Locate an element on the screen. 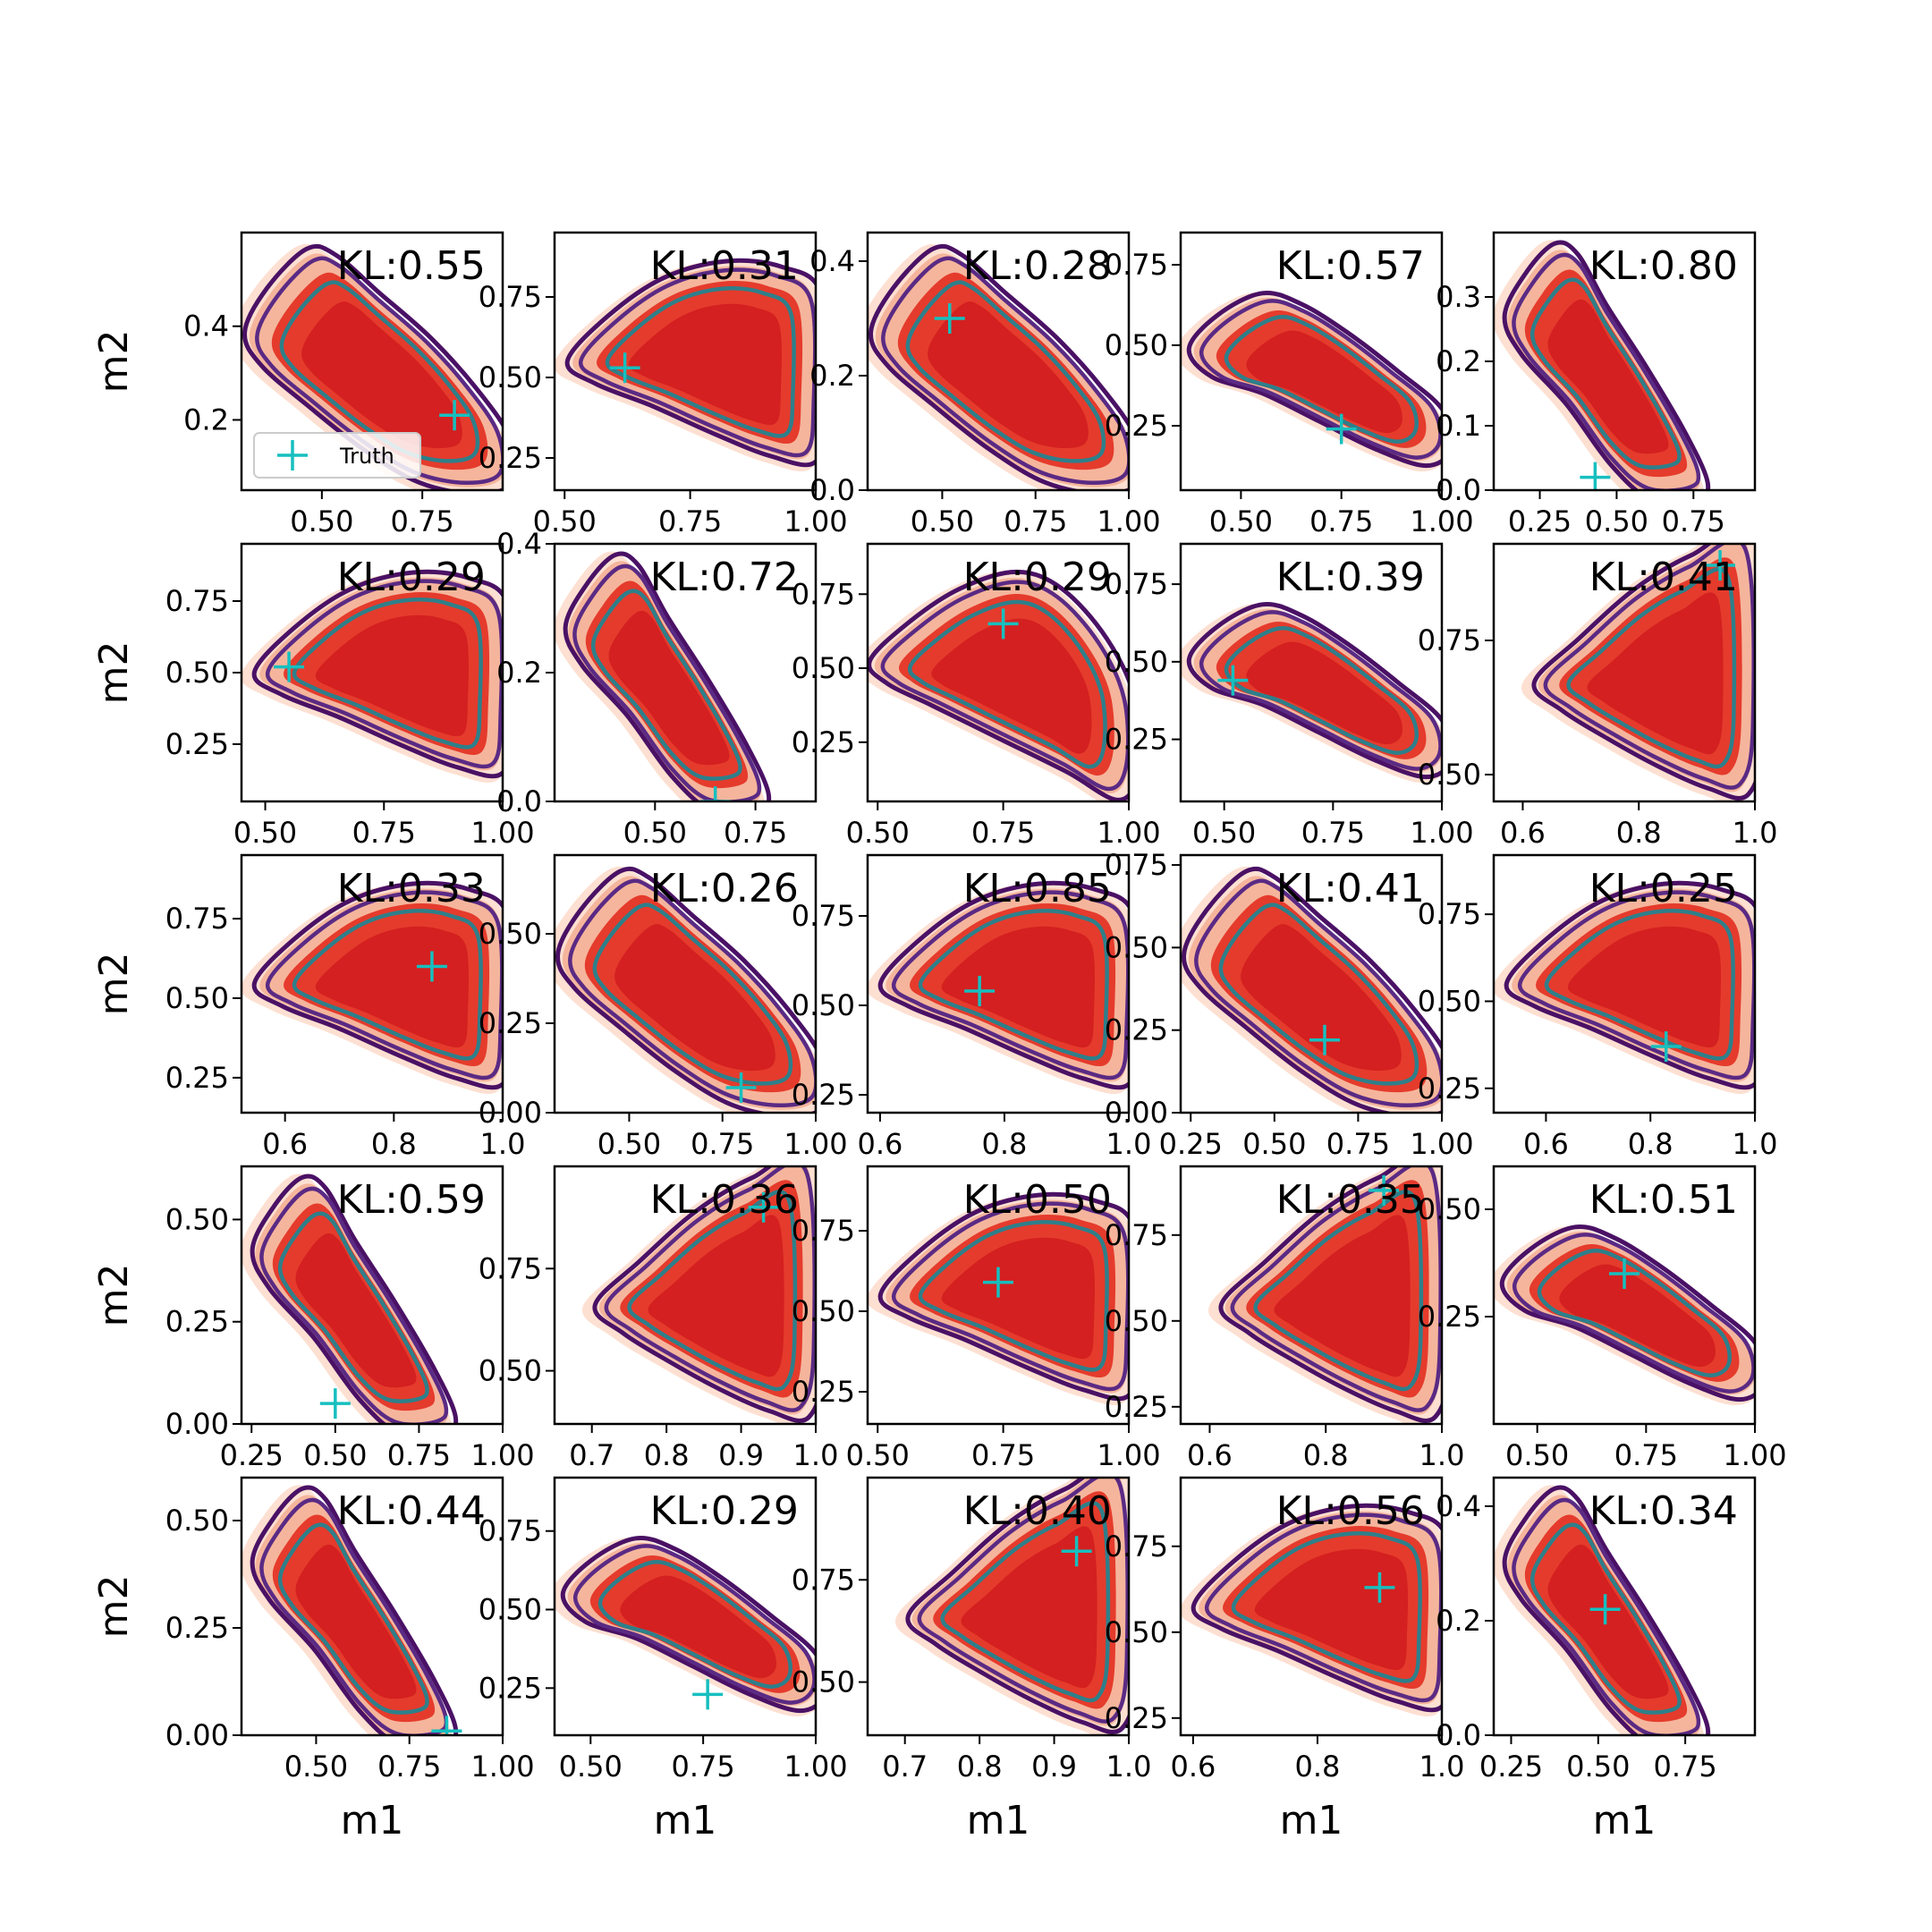  panel-15-density is located at coordinates (350, 1299).